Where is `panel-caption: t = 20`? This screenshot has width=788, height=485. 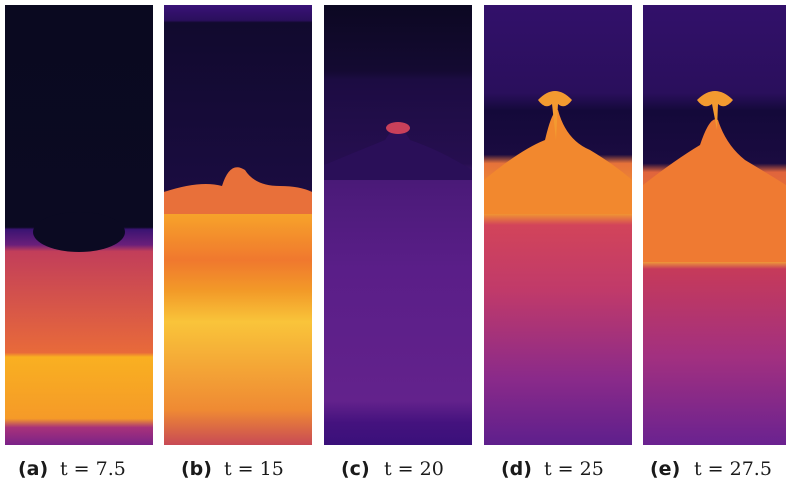
panel-caption: t = 20 is located at coordinates (414, 469).